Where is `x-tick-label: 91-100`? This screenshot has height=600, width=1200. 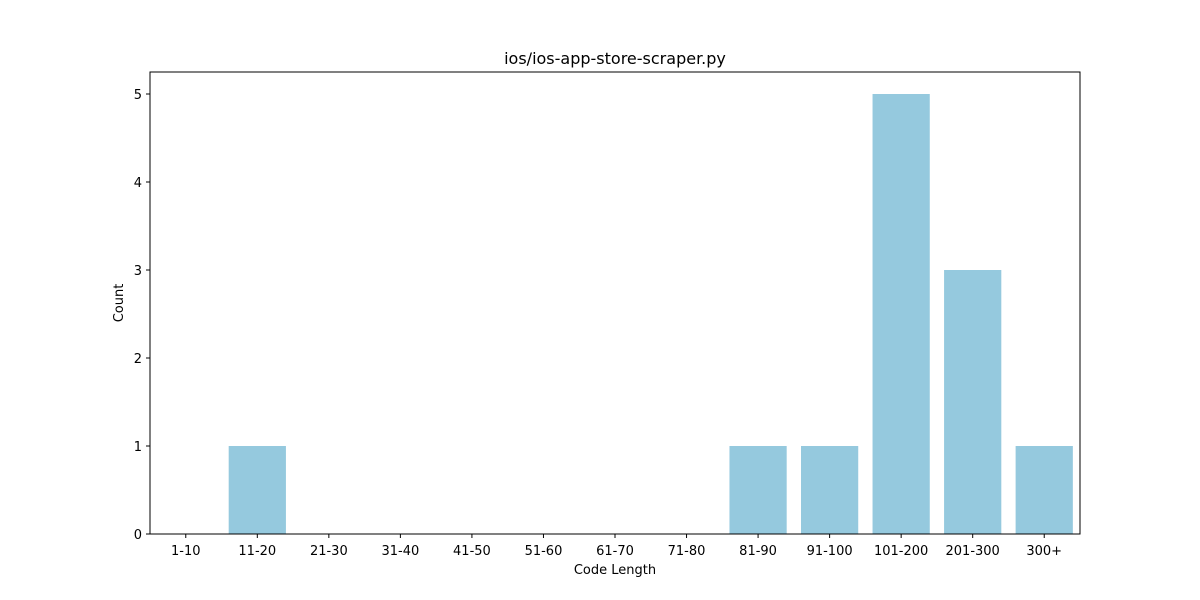 x-tick-label: 91-100 is located at coordinates (830, 551).